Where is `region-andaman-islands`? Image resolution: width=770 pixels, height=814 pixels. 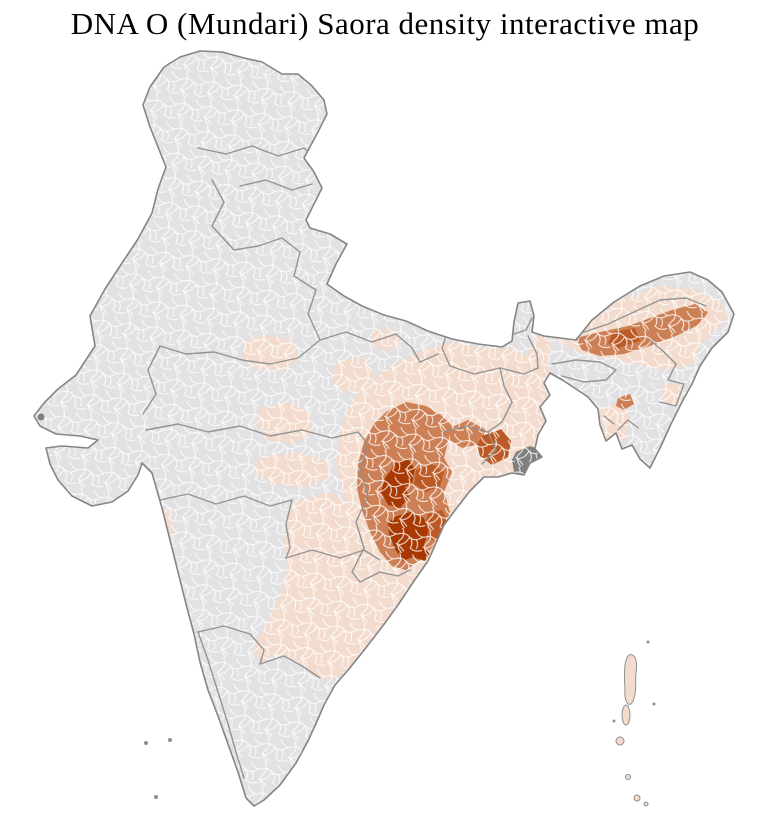 region-andaman-islands is located at coordinates (631, 679).